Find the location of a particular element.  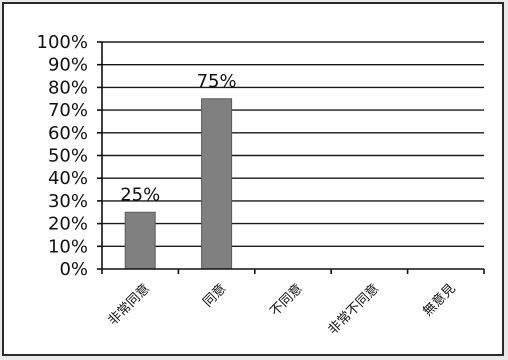

y-tick-label: 0% is located at coordinates (73, 269).